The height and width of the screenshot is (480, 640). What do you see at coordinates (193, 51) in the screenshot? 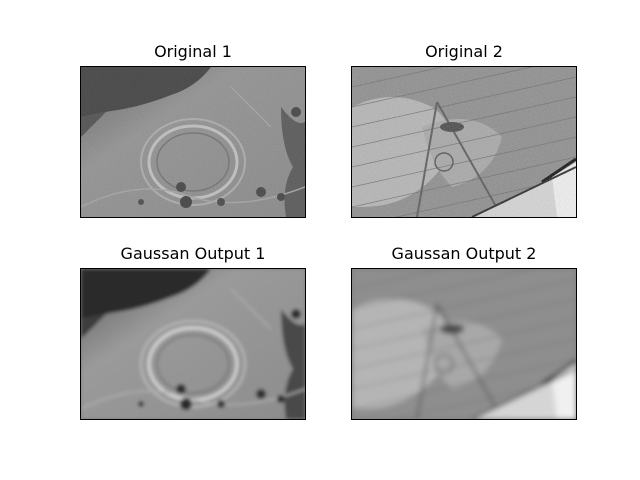
I see `panel-title-original-1: Original 1` at bounding box center [193, 51].